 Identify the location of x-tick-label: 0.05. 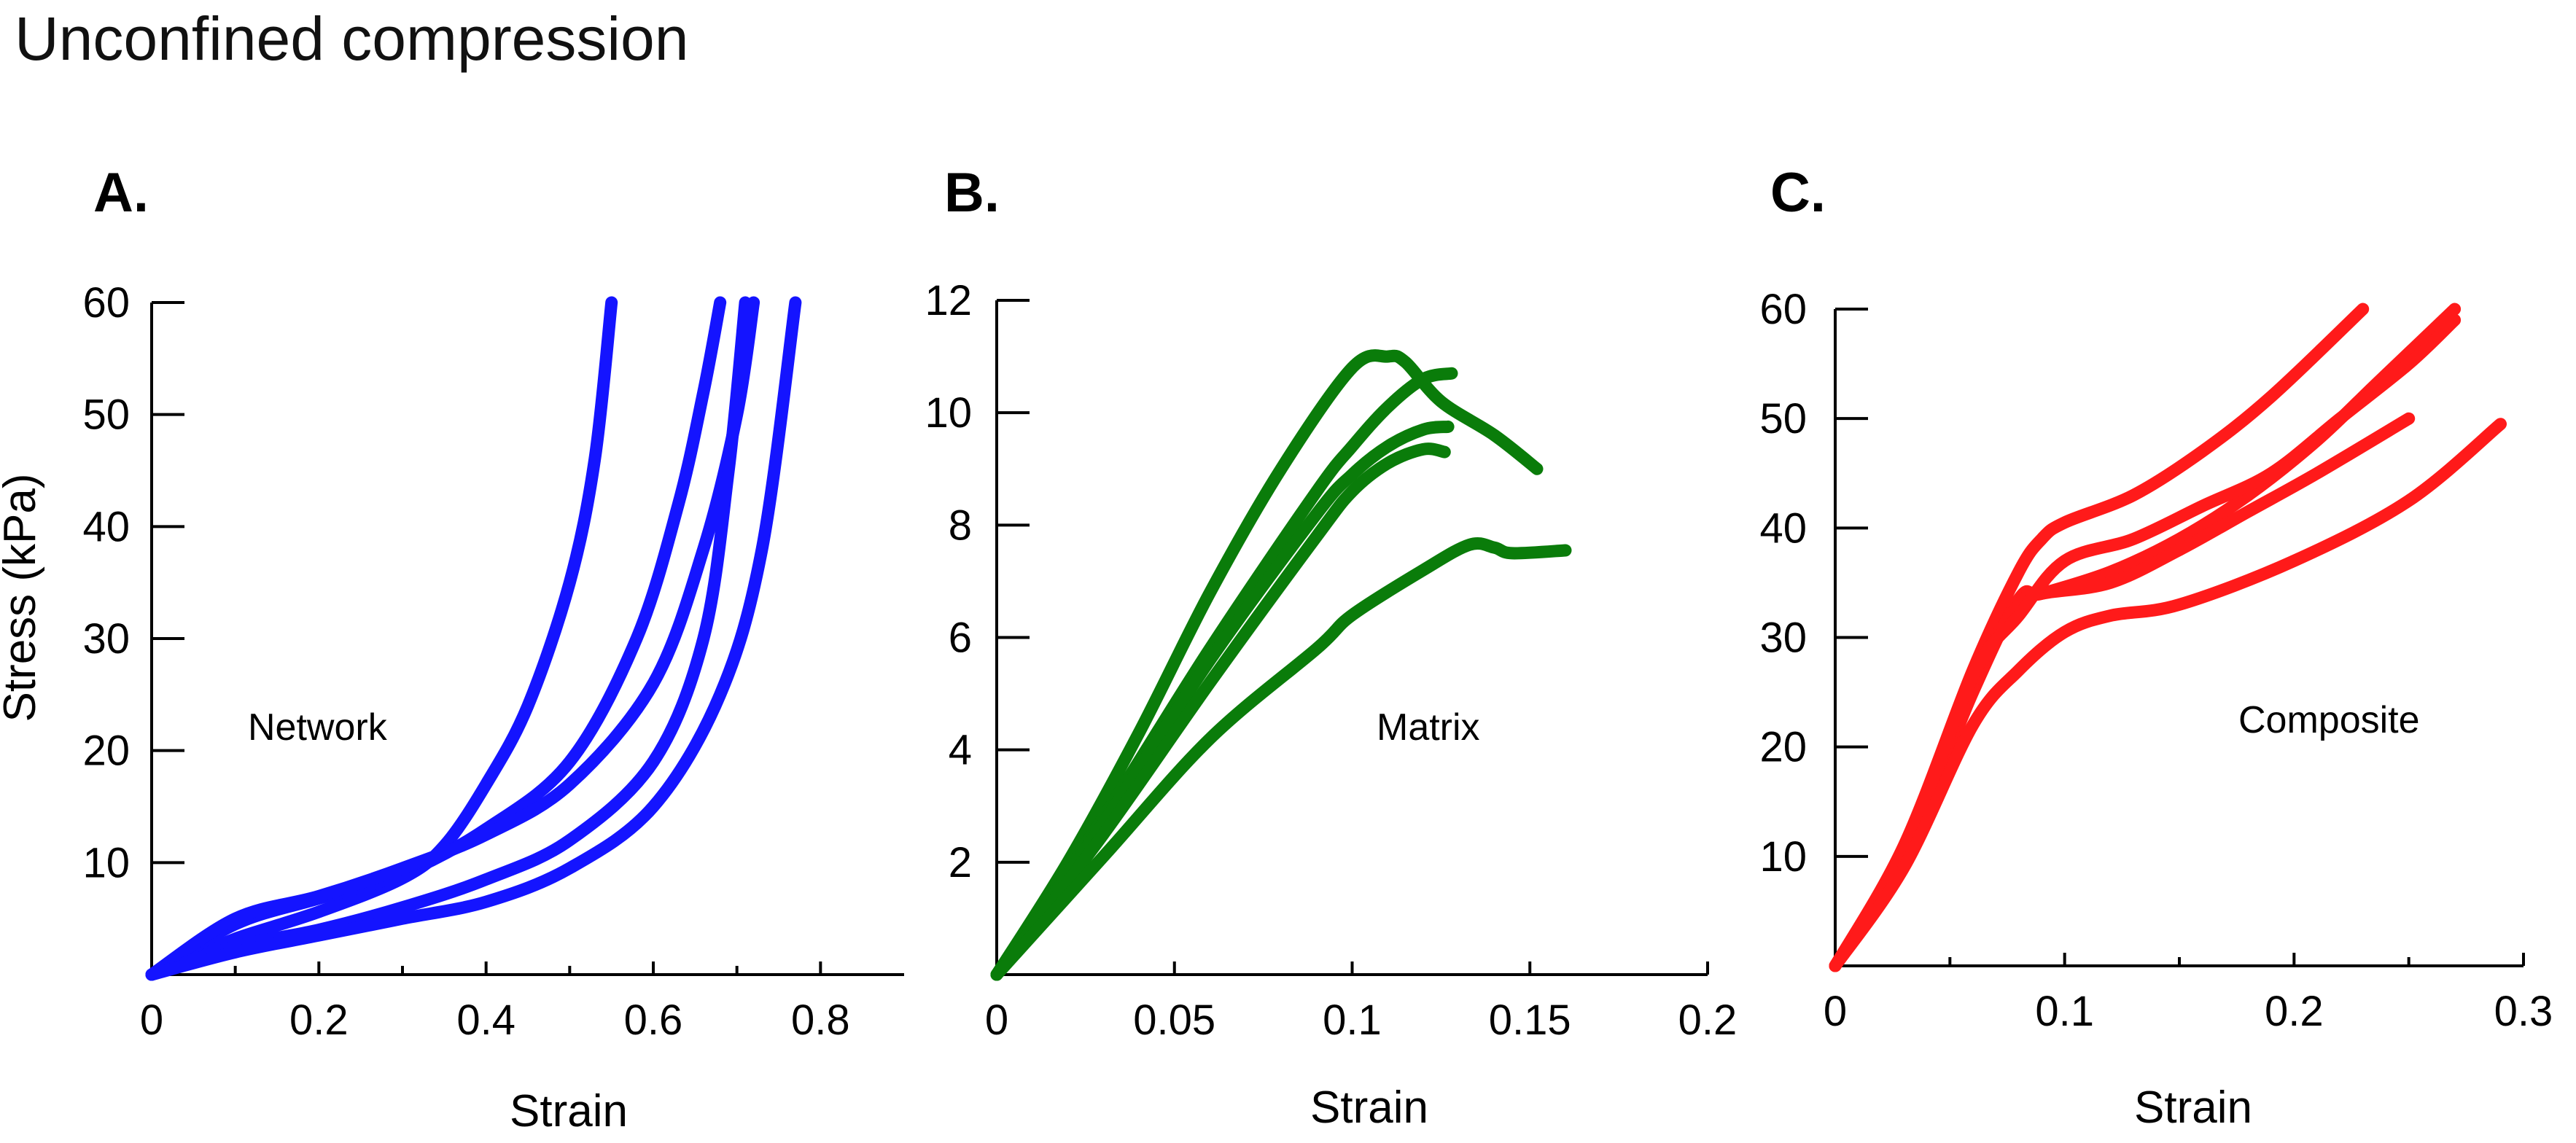
(1174, 1020).